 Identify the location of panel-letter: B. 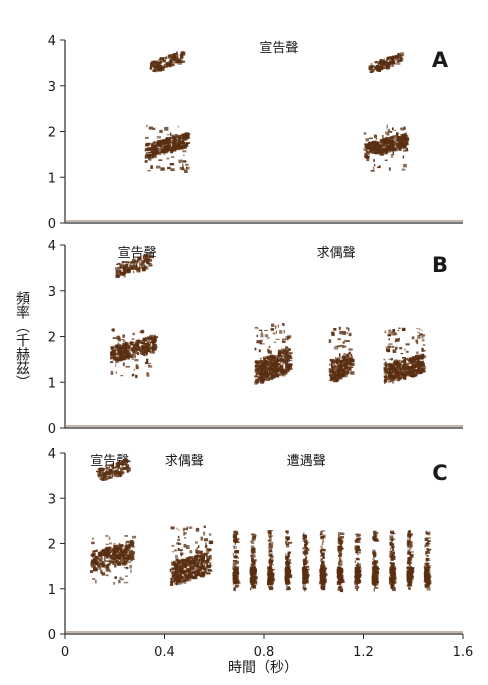
(440, 265).